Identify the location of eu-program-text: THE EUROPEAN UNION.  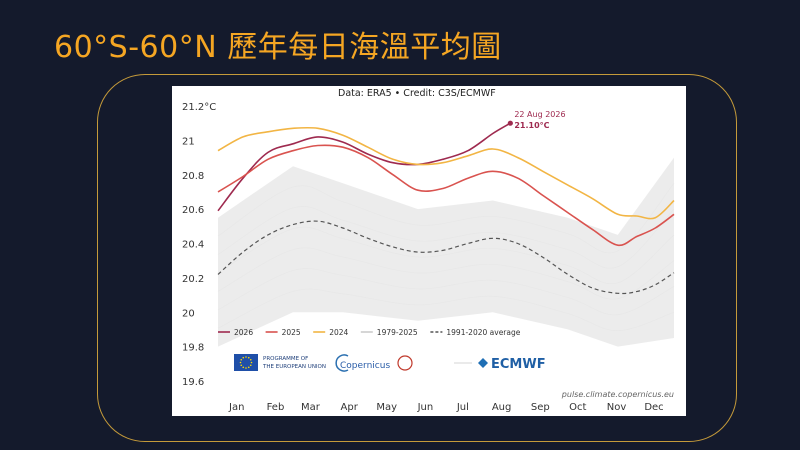
(294, 367).